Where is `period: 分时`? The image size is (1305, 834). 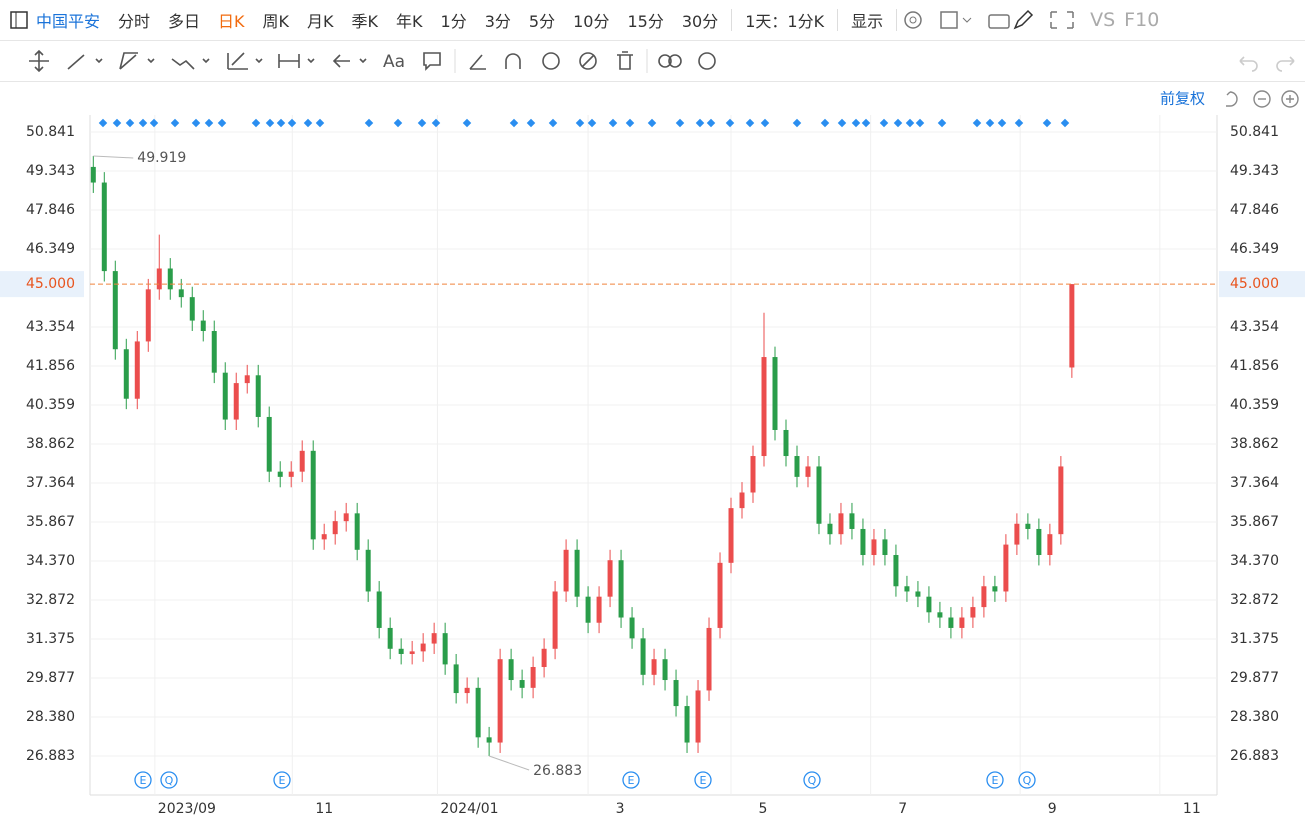
period: 分时 is located at coordinates (134, 21).